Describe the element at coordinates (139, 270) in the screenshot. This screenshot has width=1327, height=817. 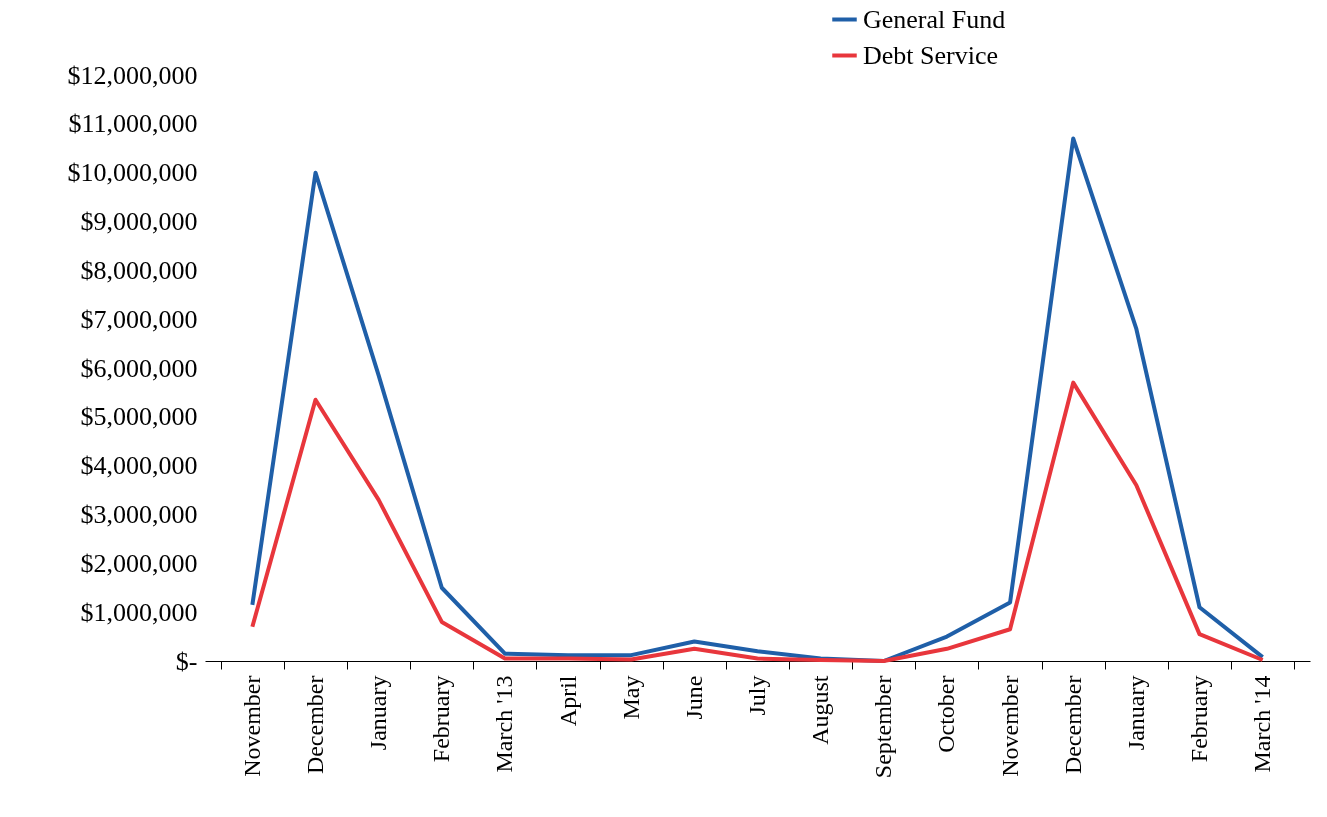
I see `y-tick-label: $8,000,000` at that location.